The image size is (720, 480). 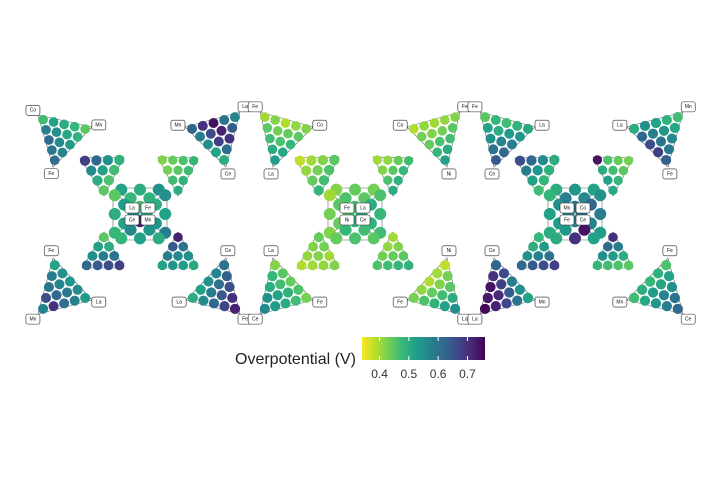 I want to click on corner-label: La, so click(x=475, y=319).